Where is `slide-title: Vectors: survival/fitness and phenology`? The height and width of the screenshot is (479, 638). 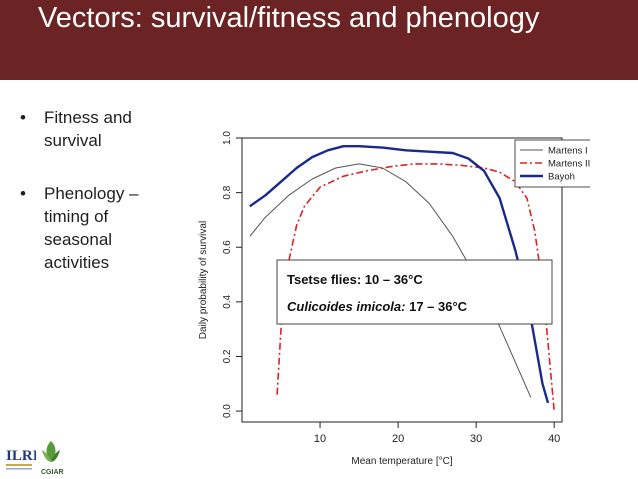
slide-title: Vectors: survival/fitness and phenology is located at coordinates (289, 18).